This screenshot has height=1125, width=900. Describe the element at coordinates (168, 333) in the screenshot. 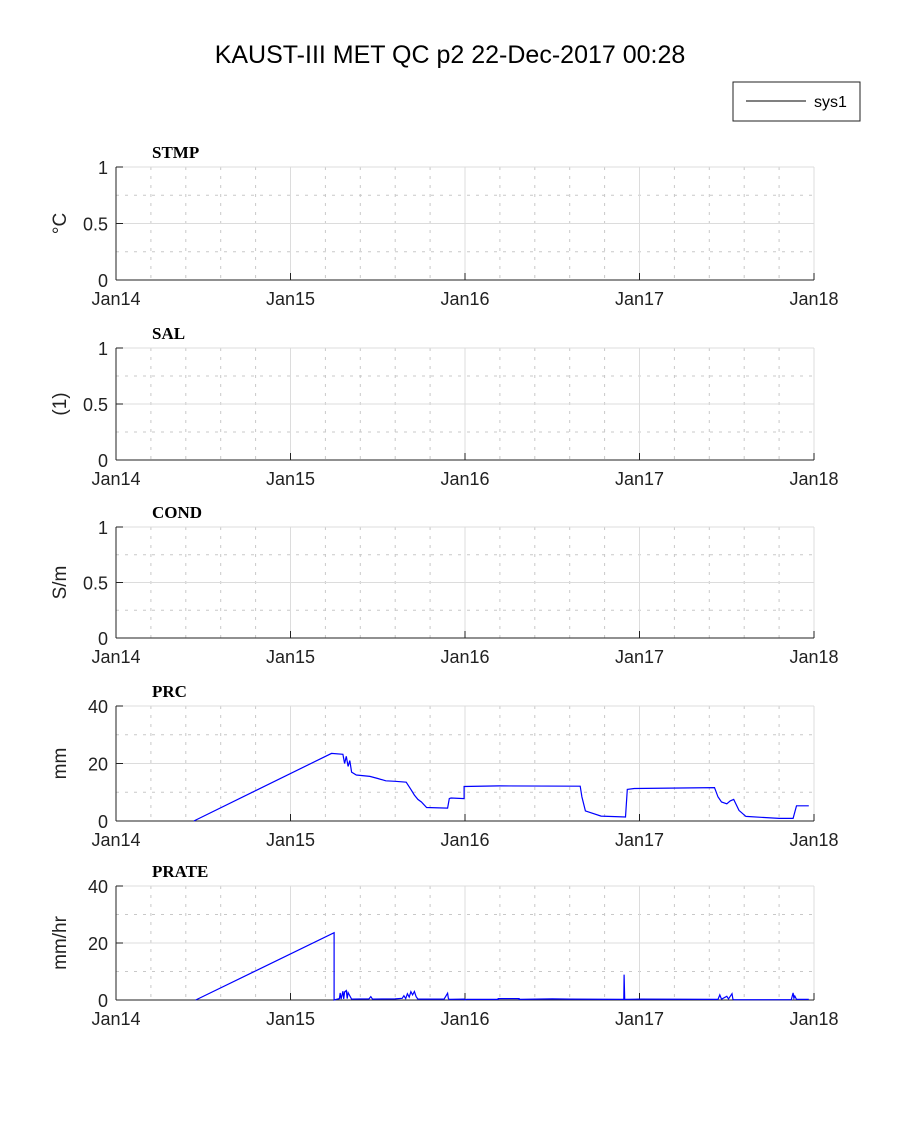

I see `subplot-title: SAL` at that location.